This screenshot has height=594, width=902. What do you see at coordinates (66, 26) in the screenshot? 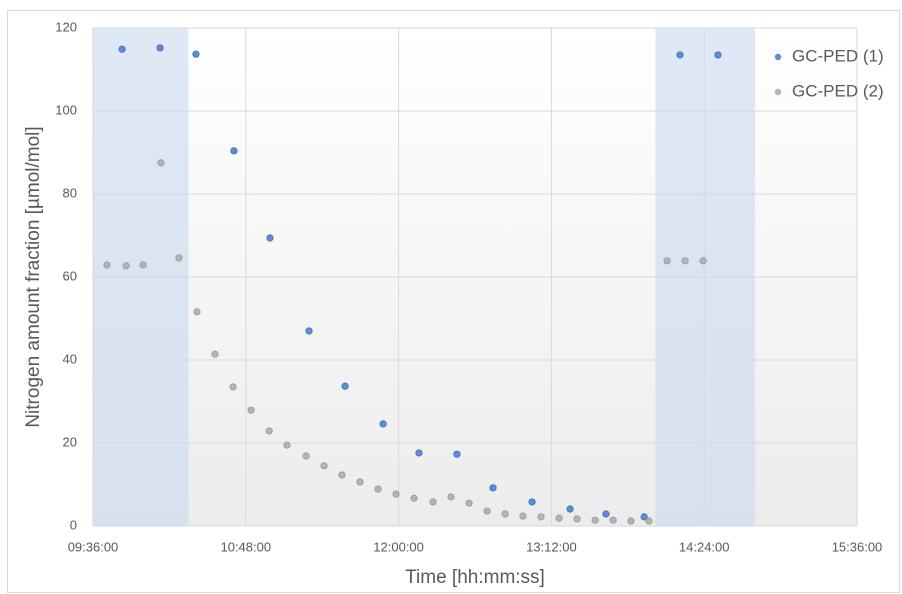
I see `y-tick-label: 120` at bounding box center [66, 26].